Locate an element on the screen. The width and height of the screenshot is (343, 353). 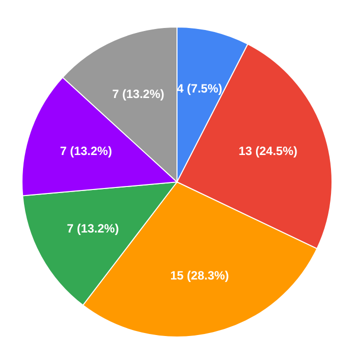
data-label: 13 (24.5%) is located at coordinates (268, 151).